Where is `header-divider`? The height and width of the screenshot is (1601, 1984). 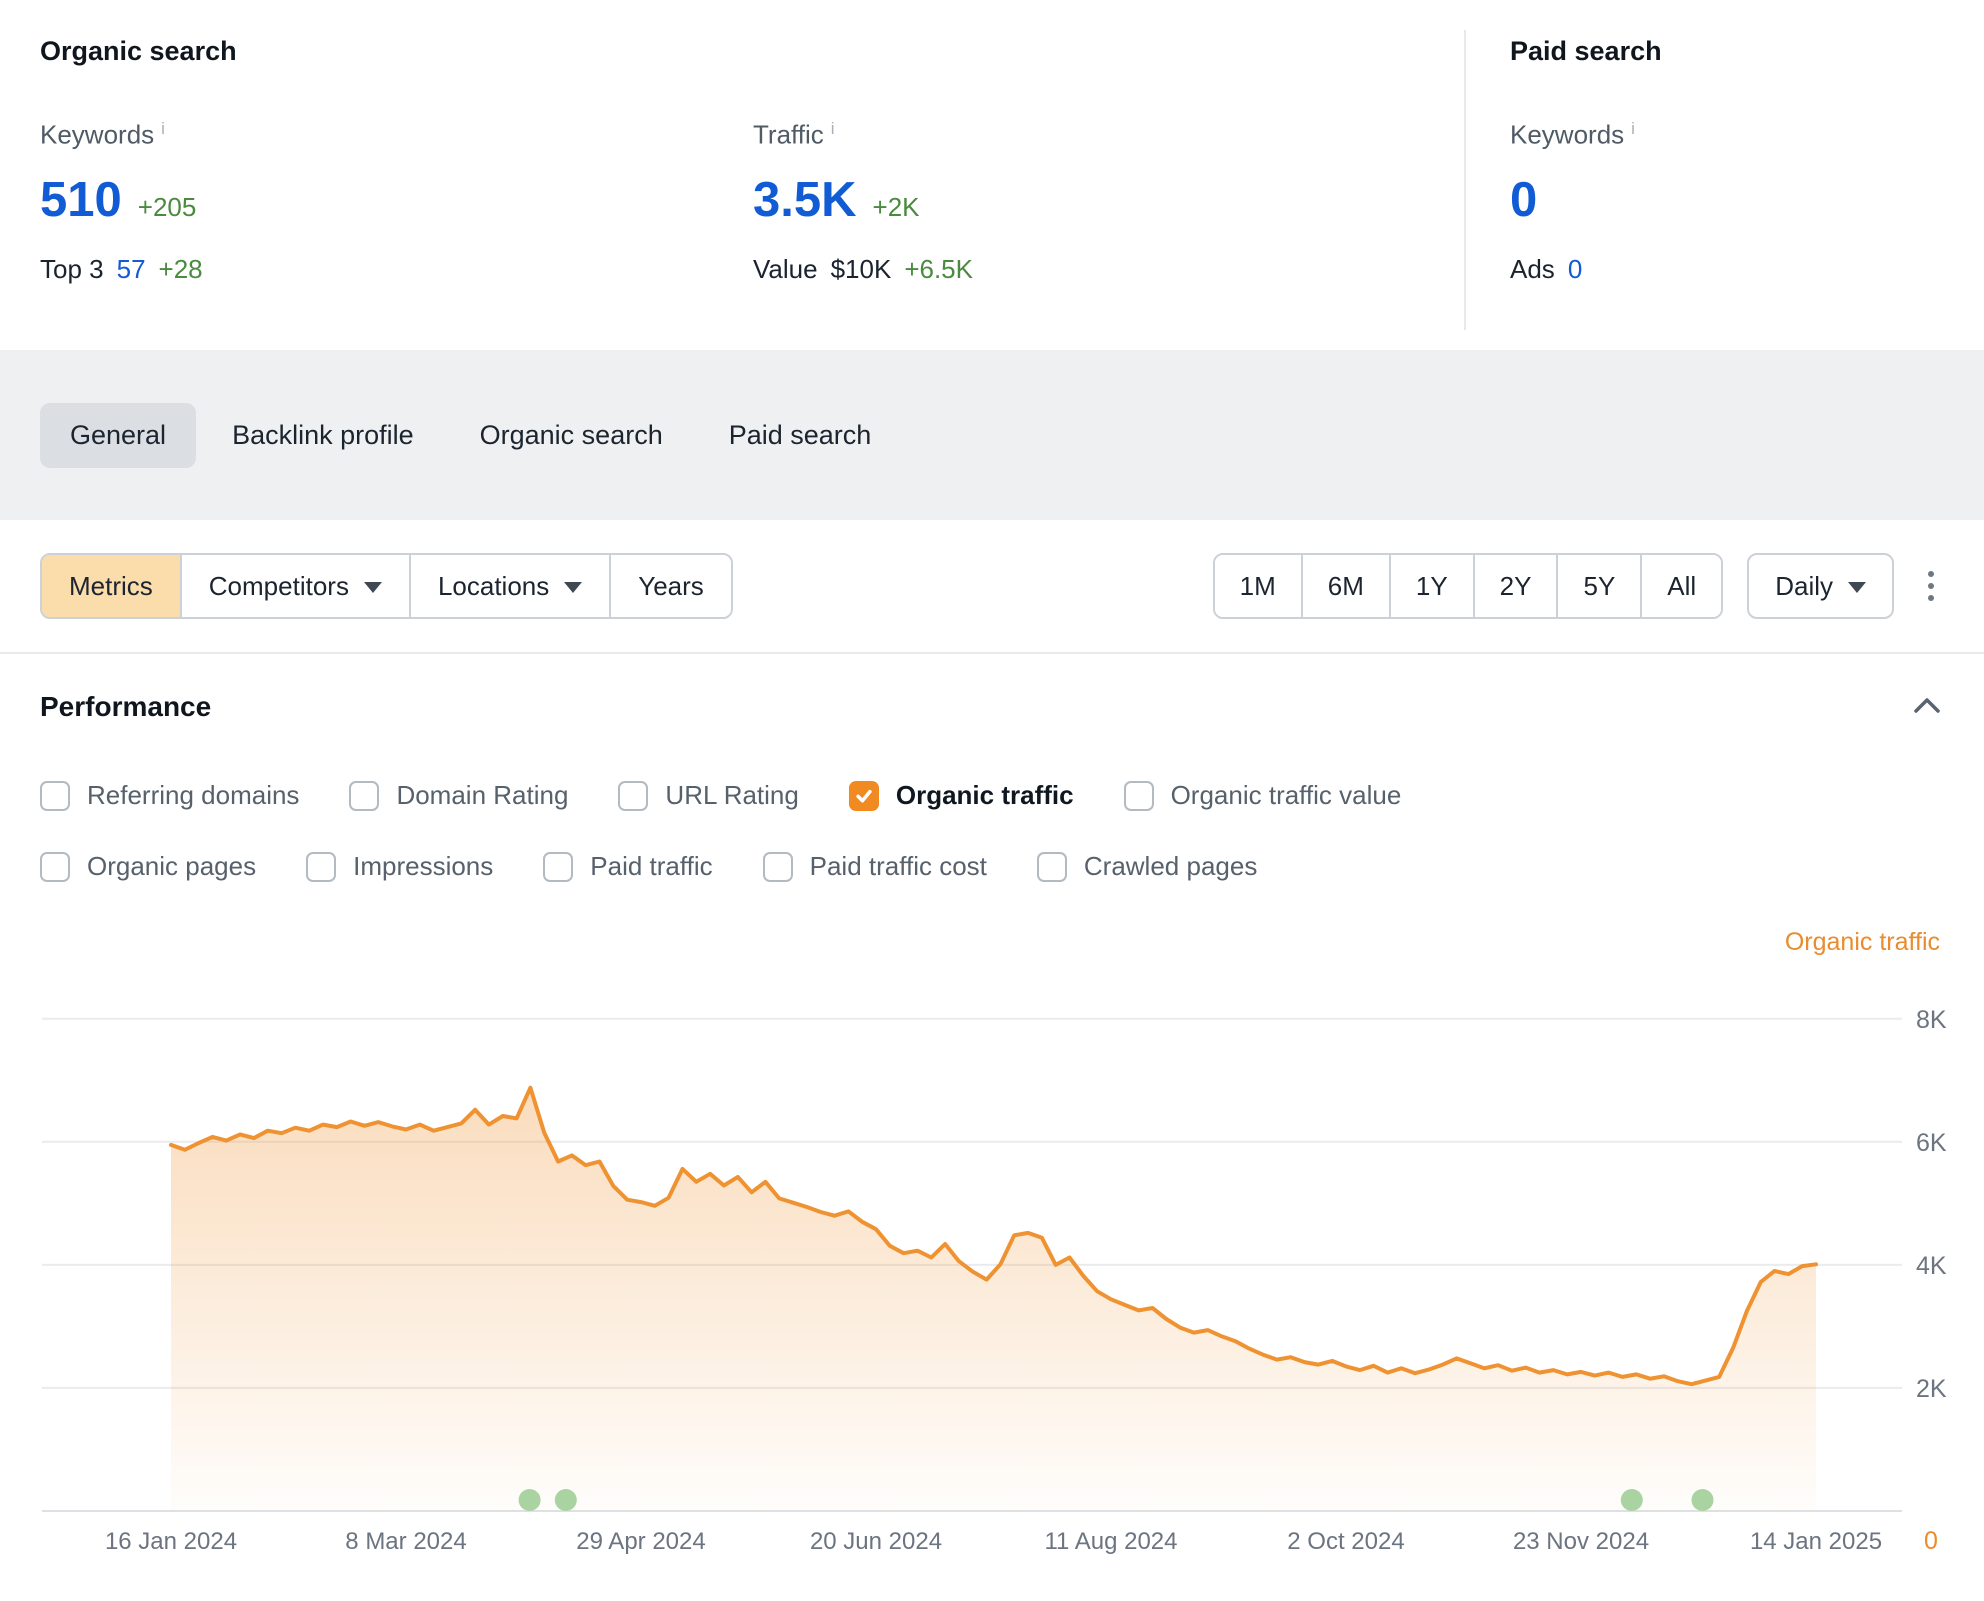
header-divider is located at coordinates (1465, 180).